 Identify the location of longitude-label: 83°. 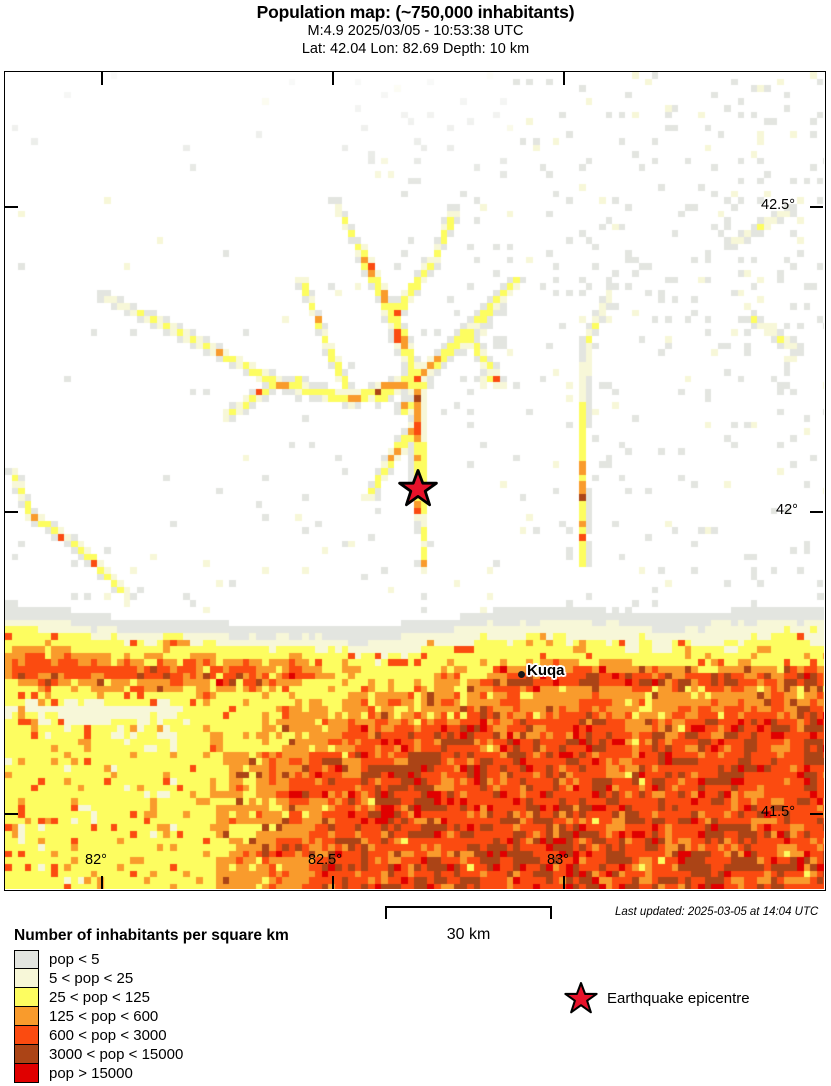
(558, 860).